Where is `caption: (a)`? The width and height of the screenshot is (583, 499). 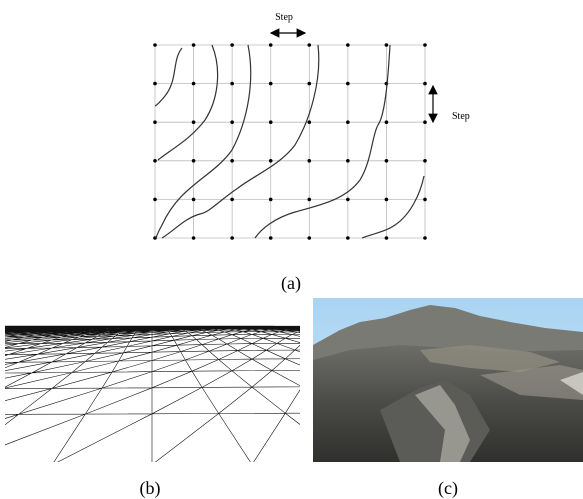 caption: (a) is located at coordinates (291, 283).